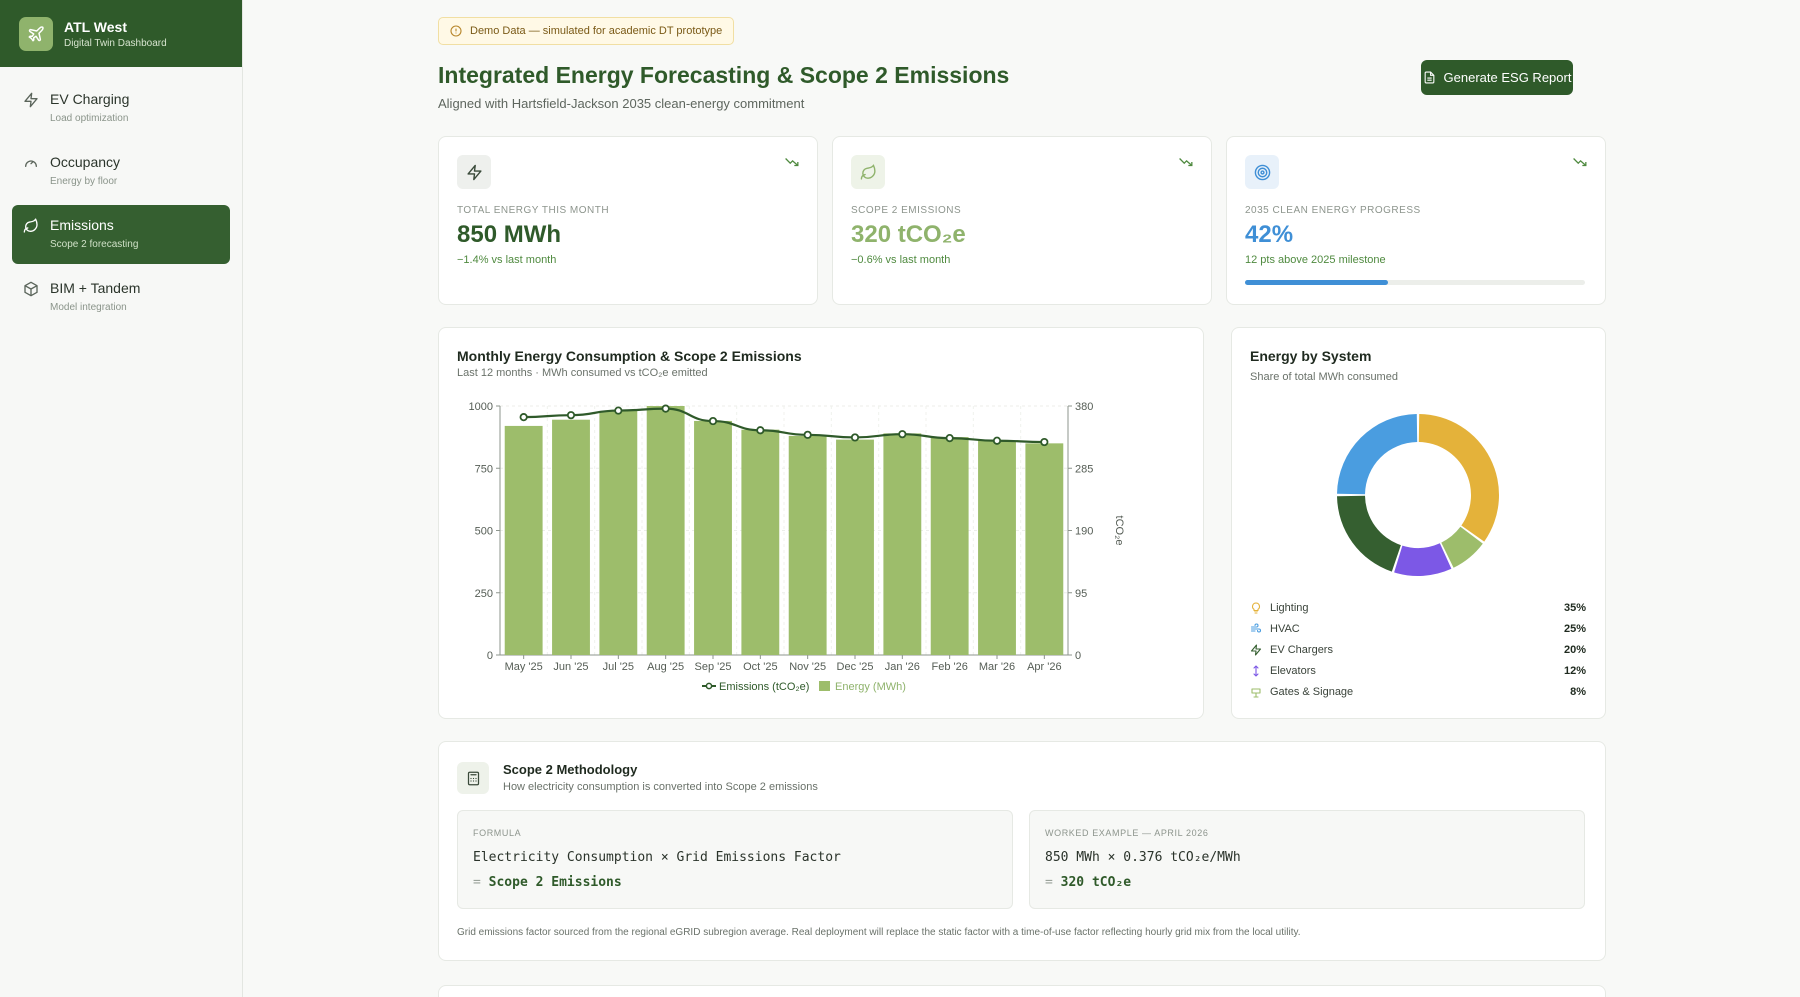 This screenshot has height=997, width=1800. Describe the element at coordinates (709, 686) in the screenshot. I see `legend-emissions-marker` at that location.